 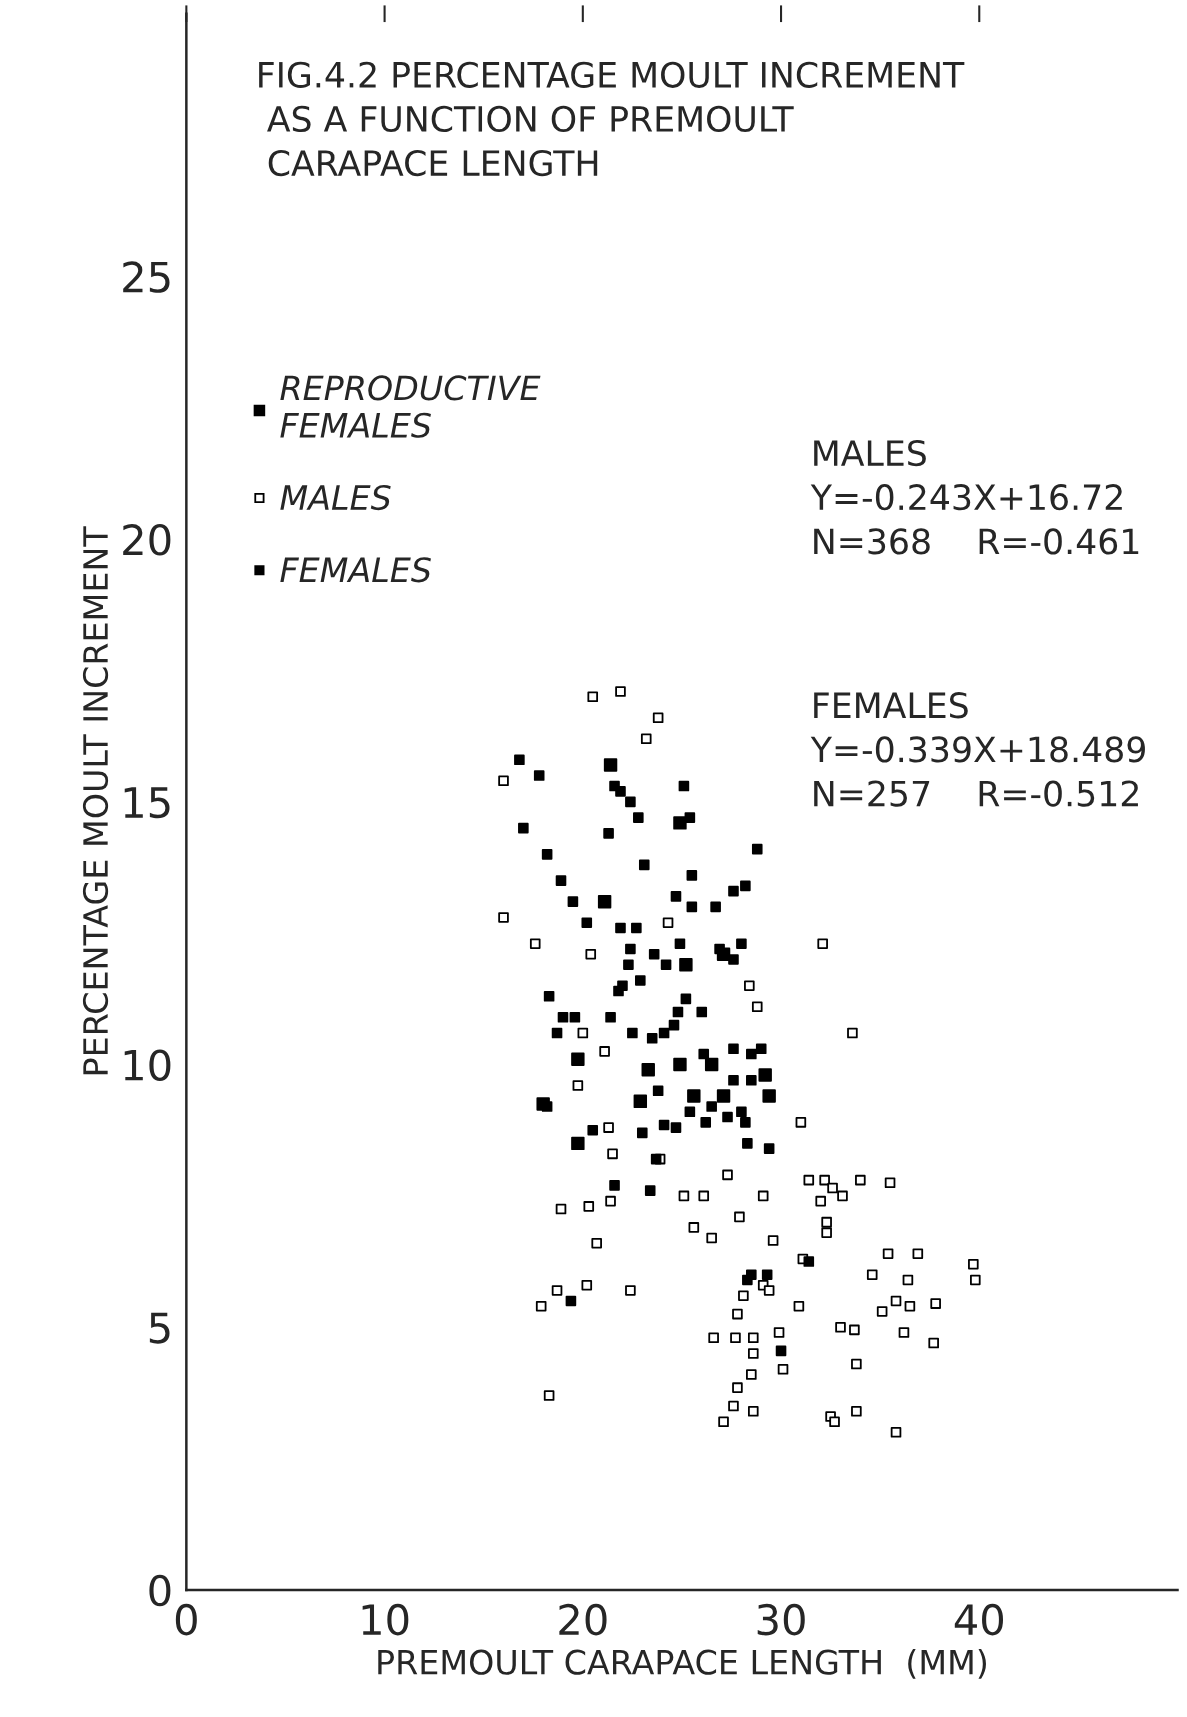 I want to click on x-tick-label: 20, so click(x=583, y=1619).